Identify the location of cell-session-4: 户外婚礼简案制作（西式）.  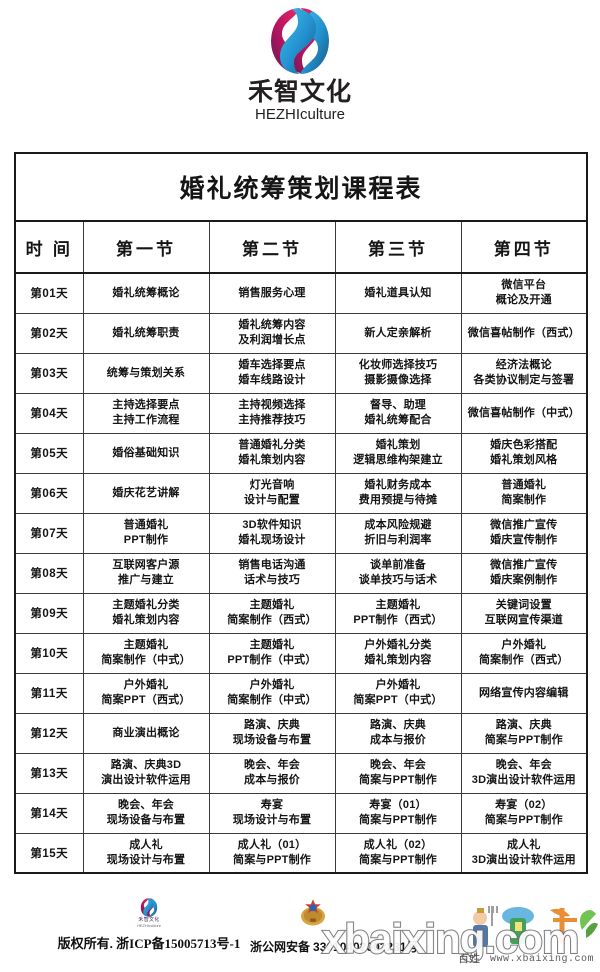
(524, 653).